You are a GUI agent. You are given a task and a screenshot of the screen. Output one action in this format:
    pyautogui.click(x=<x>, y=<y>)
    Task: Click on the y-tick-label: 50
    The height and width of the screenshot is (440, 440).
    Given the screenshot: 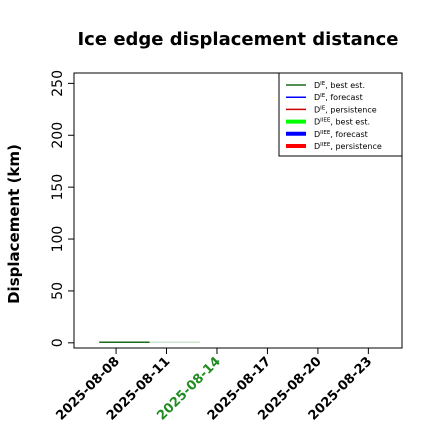 What is the action you would take?
    pyautogui.click(x=58, y=291)
    